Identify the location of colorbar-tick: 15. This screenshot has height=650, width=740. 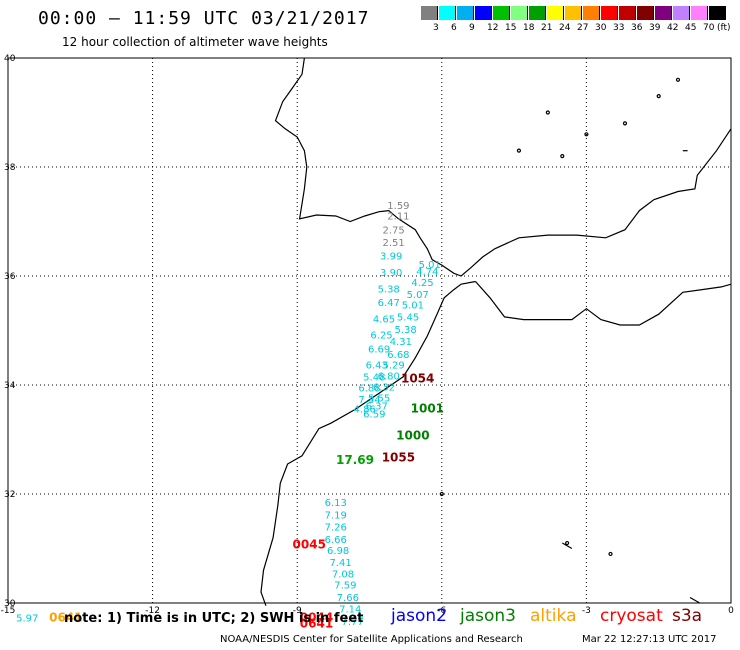
(511, 28).